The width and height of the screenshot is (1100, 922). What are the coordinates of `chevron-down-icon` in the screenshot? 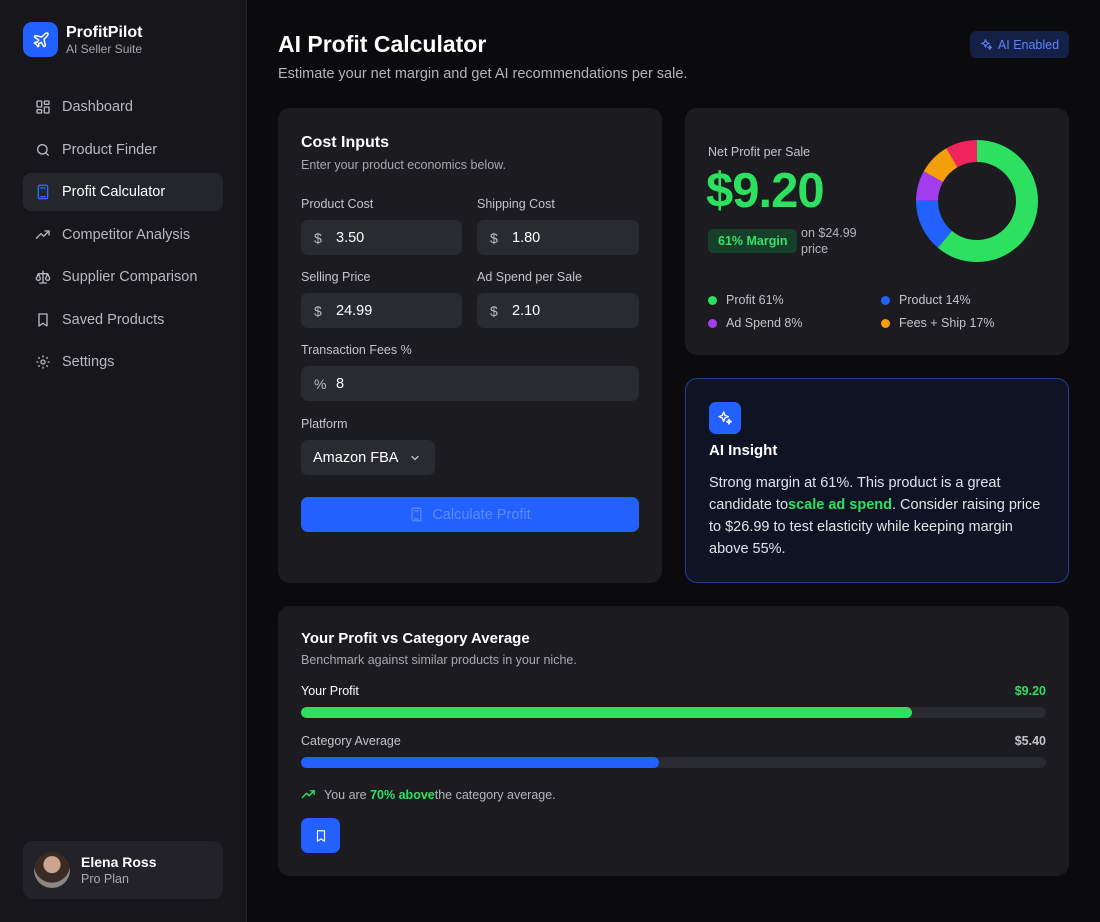 It's located at (415, 457).